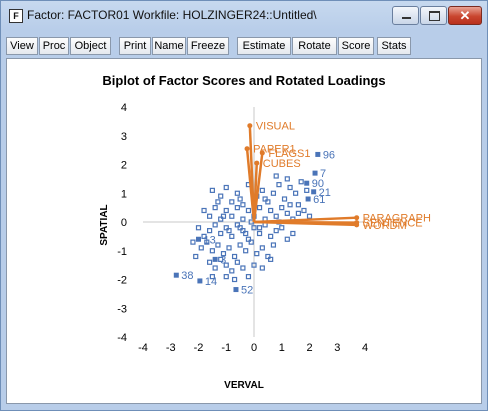  Describe the element at coordinates (143, 348) in the screenshot. I see `x-tick-label: -4` at that location.